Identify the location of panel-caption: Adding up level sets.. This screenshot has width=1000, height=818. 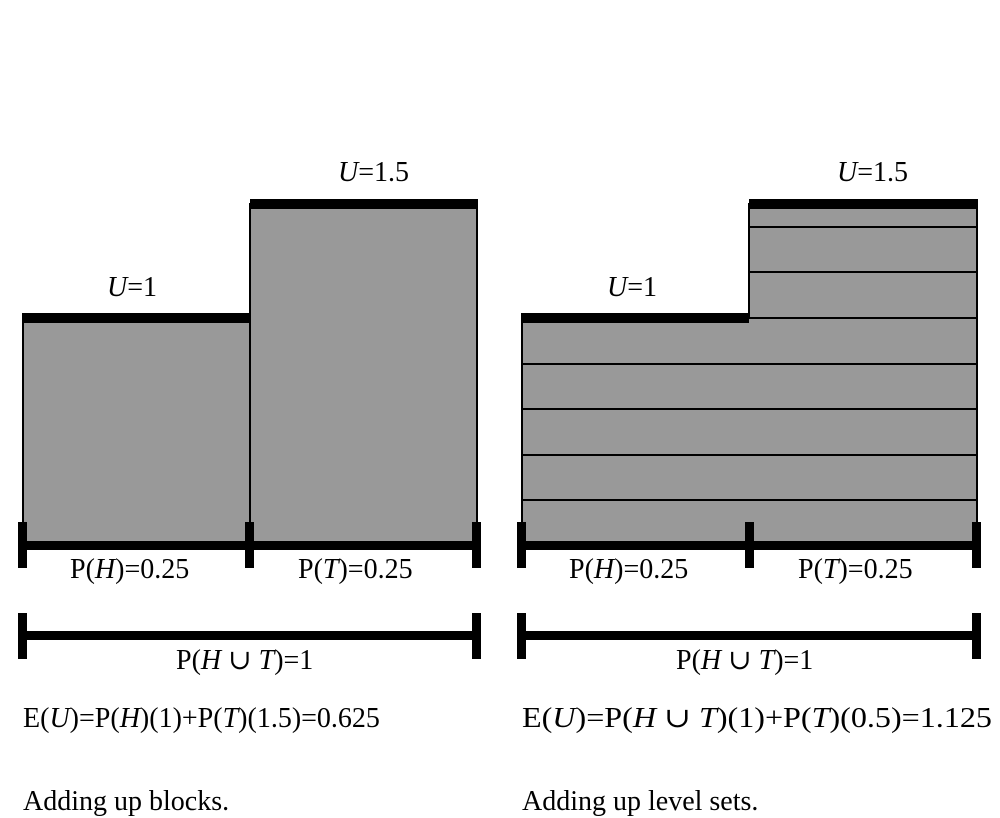
(640, 801).